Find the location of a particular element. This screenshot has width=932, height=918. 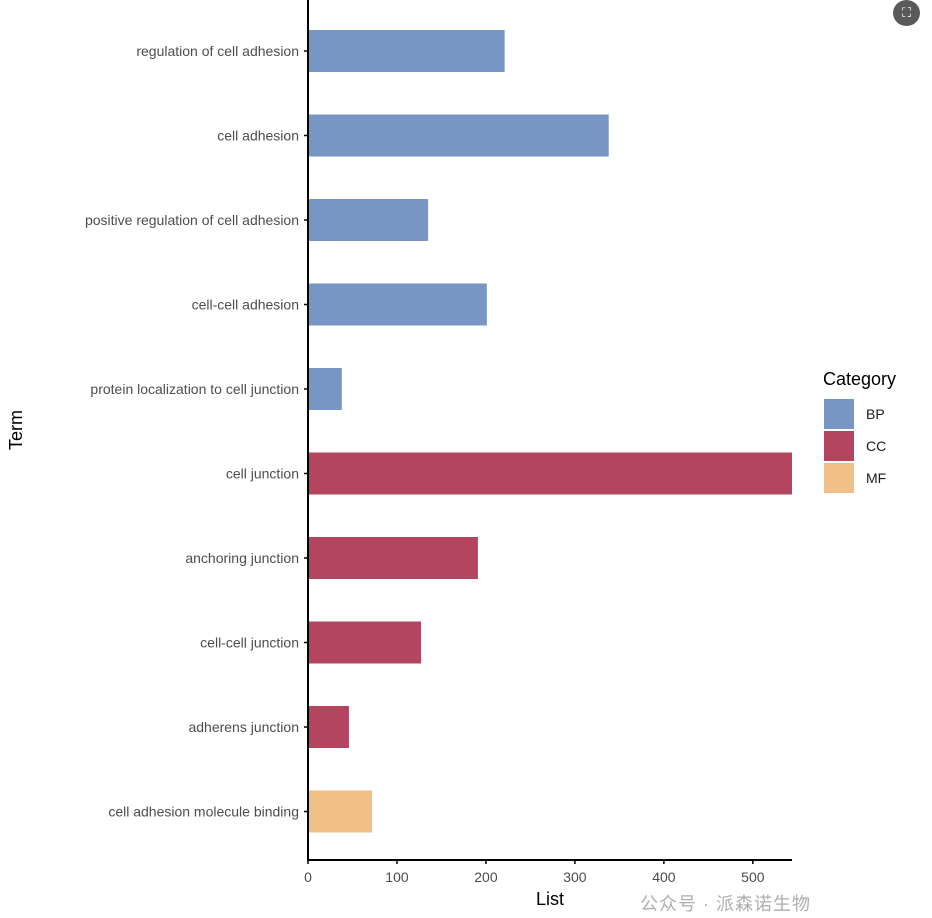

y-tick-label: positive regulation of cell adhesion is located at coordinates (192, 220).